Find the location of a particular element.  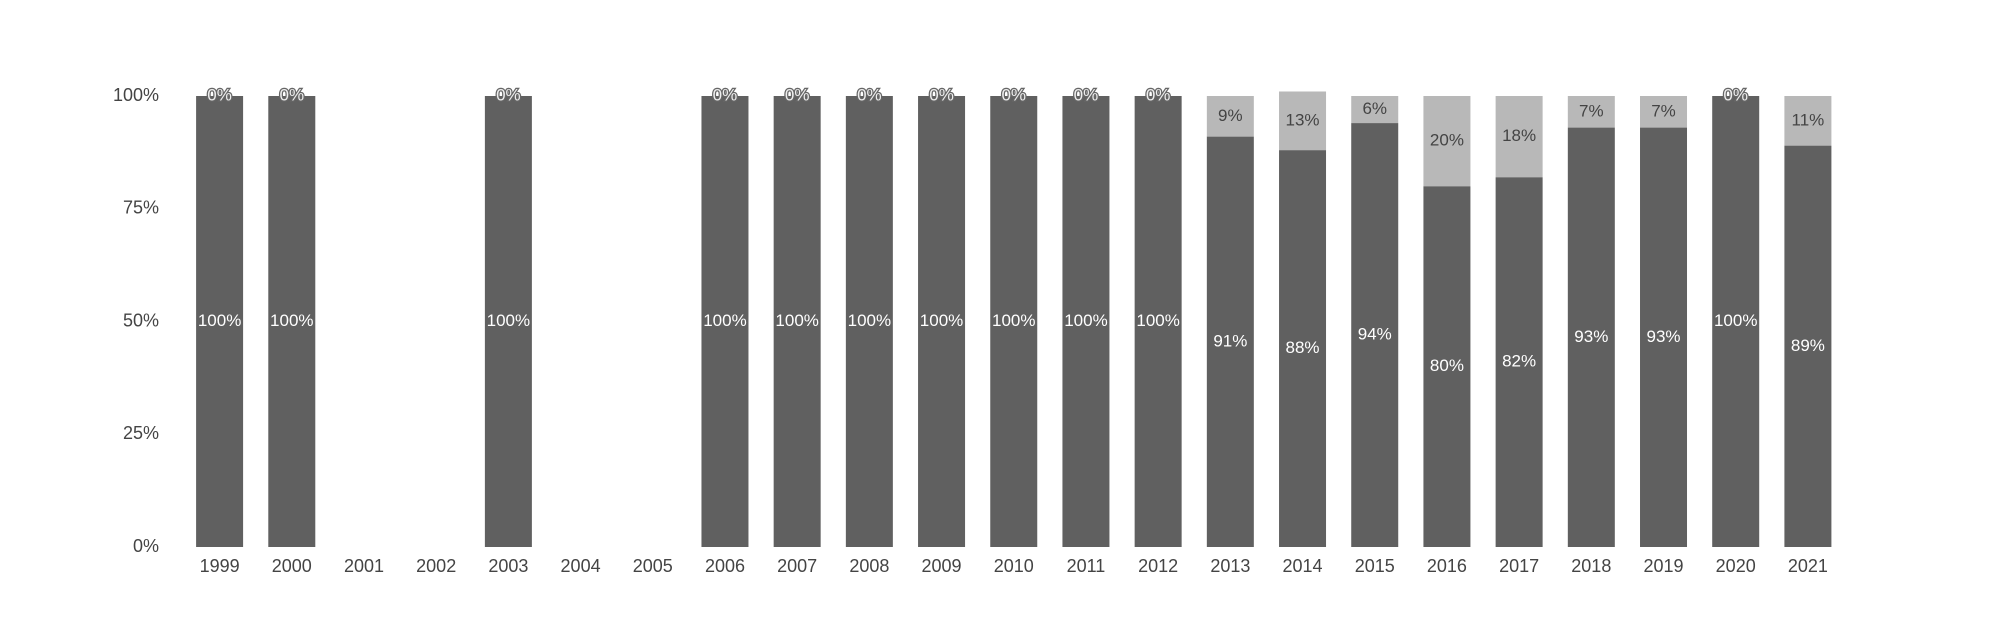

data-label: 80% is located at coordinates (1447, 365).